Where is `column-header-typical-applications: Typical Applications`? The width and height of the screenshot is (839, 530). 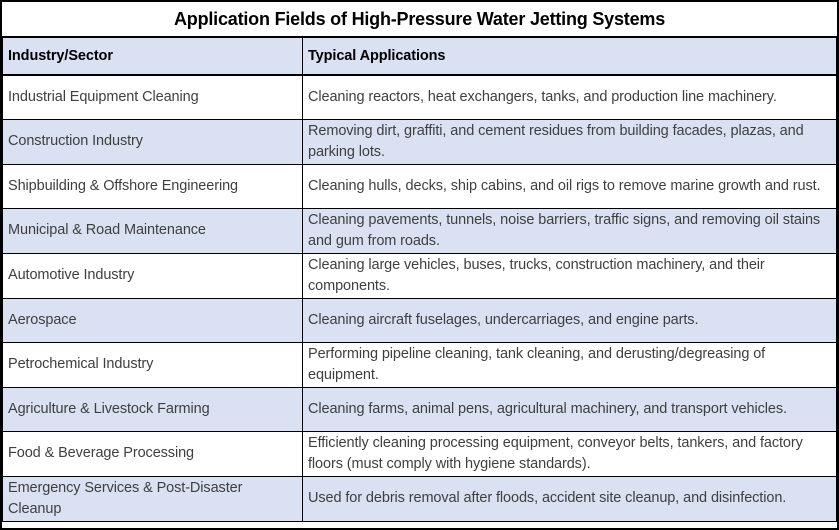 column-header-typical-applications: Typical Applications is located at coordinates (569, 56).